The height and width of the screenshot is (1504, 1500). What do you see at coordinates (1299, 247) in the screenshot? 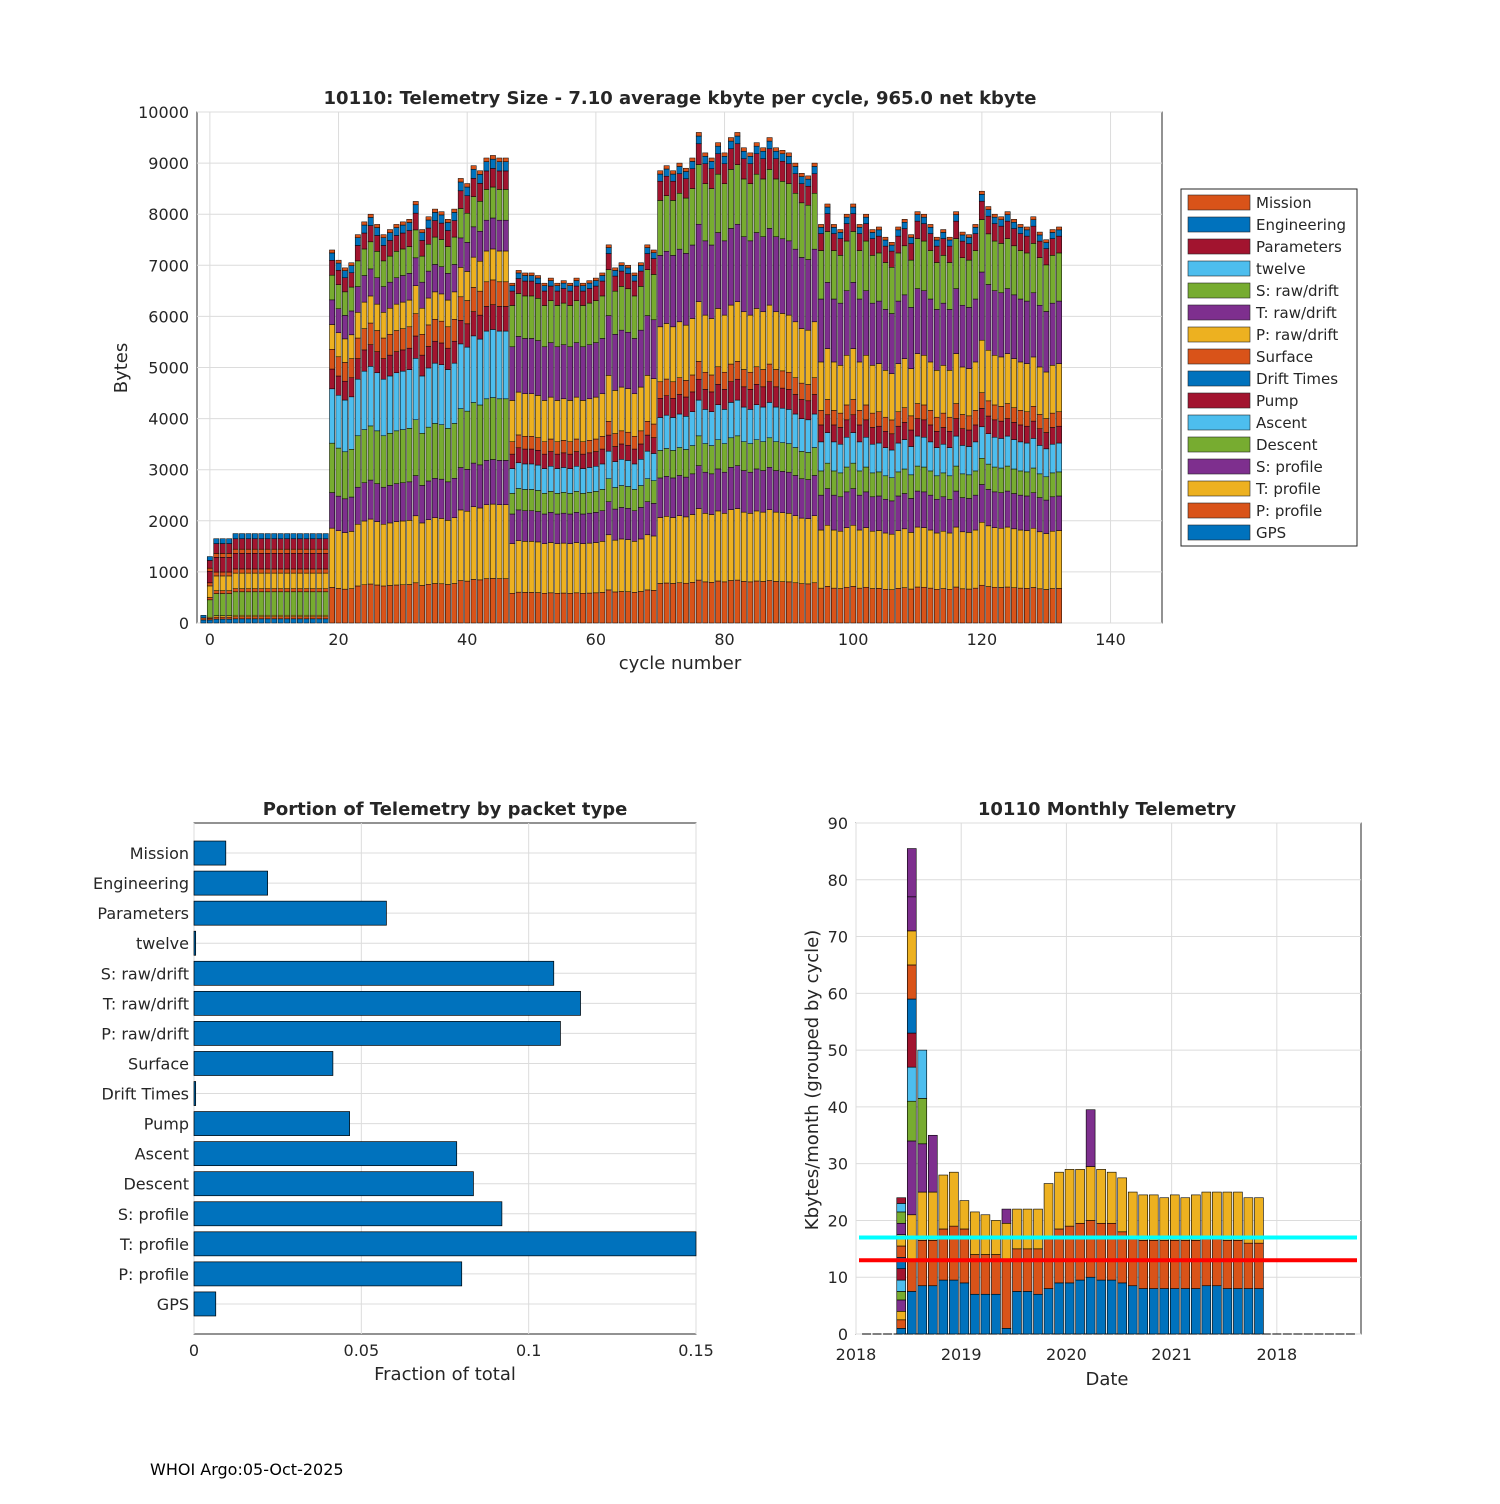
I see `legend-label: Parameters` at bounding box center [1299, 247].